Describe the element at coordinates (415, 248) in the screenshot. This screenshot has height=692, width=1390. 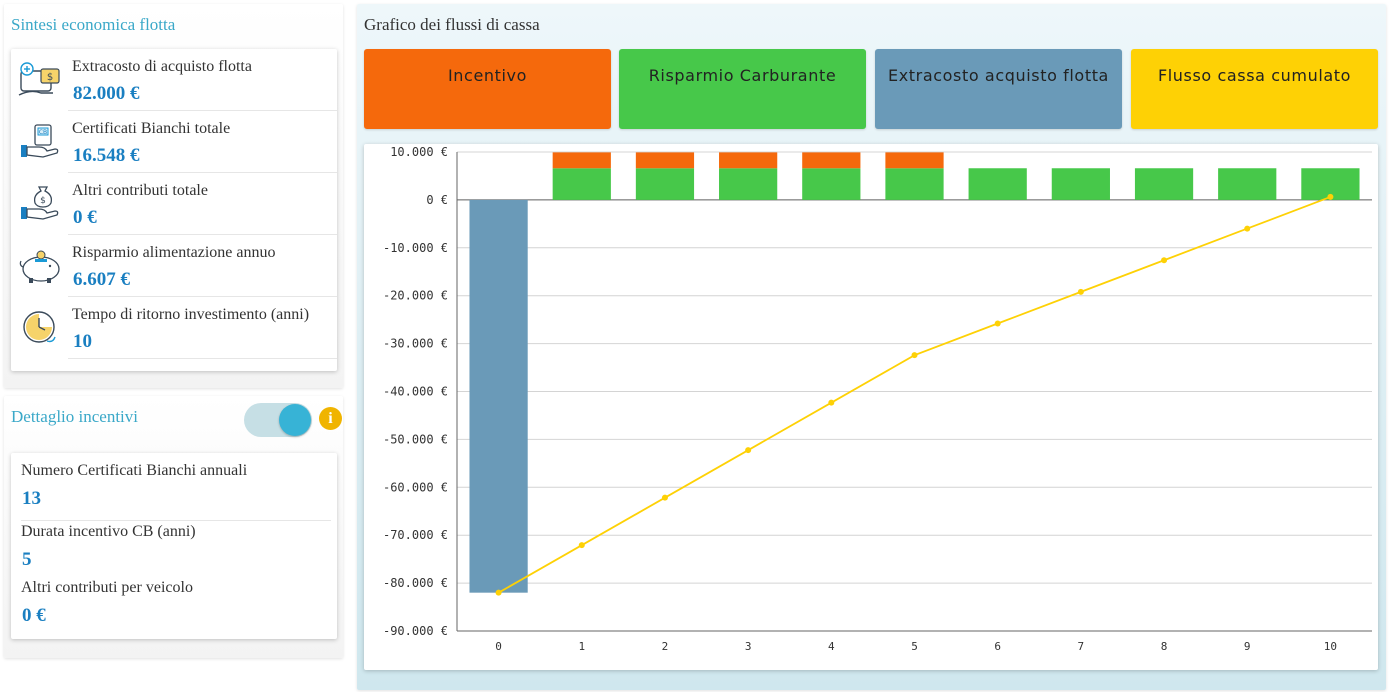
I see `y-tick-label: -10.000 €` at that location.